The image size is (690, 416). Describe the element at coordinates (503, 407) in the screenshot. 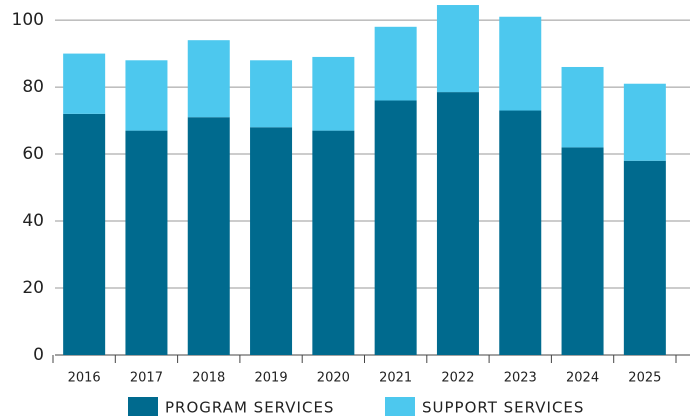

I see `legend-label: SUPPORT SERVICES` at that location.